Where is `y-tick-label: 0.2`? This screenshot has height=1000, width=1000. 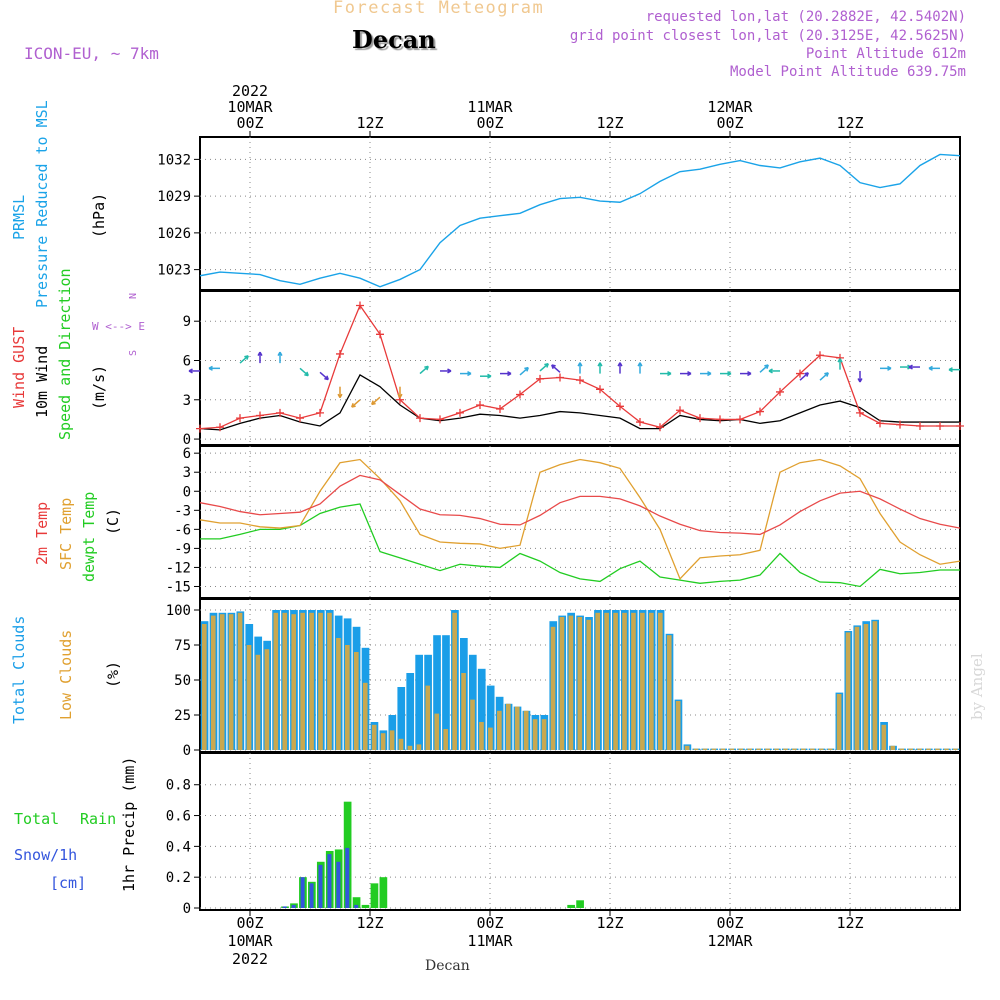 y-tick-label: 0.2 is located at coordinates (178, 878).